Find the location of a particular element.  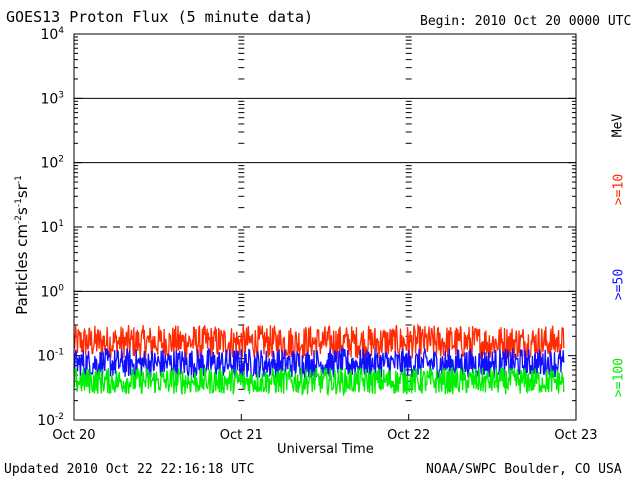

x-tick-label: Oct 22 is located at coordinates (408, 435).